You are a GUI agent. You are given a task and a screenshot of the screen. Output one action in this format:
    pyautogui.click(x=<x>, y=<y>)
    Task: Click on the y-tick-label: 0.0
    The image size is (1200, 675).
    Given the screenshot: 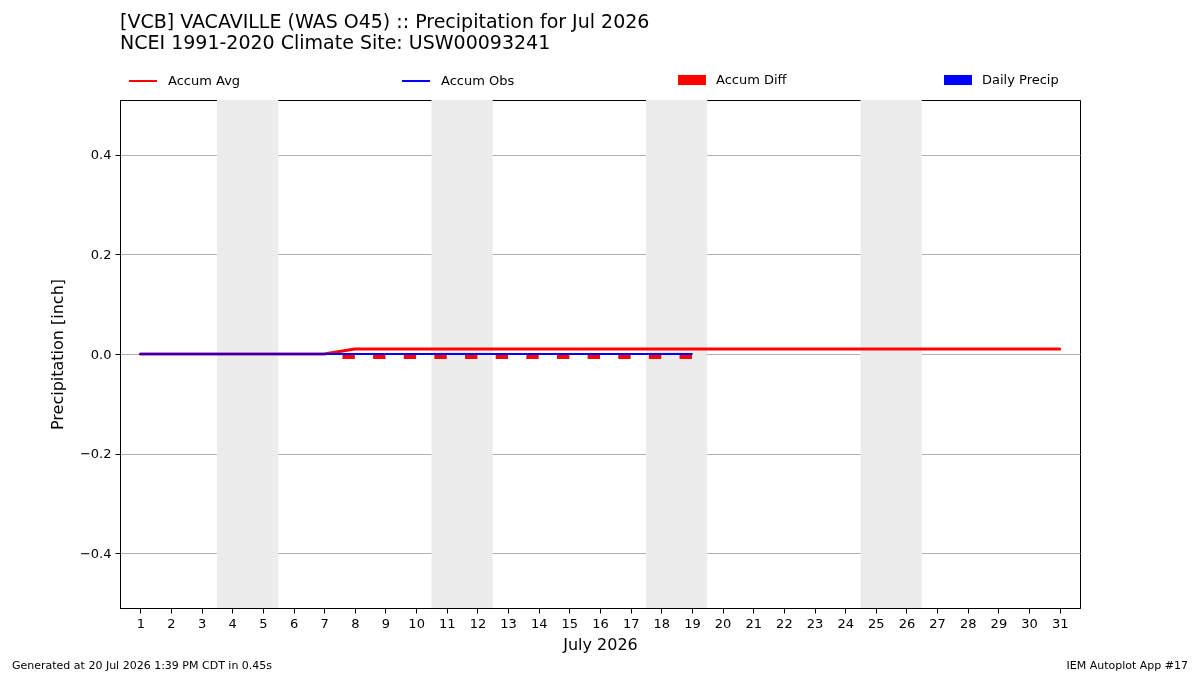 What is the action you would take?
    pyautogui.click(x=101, y=354)
    